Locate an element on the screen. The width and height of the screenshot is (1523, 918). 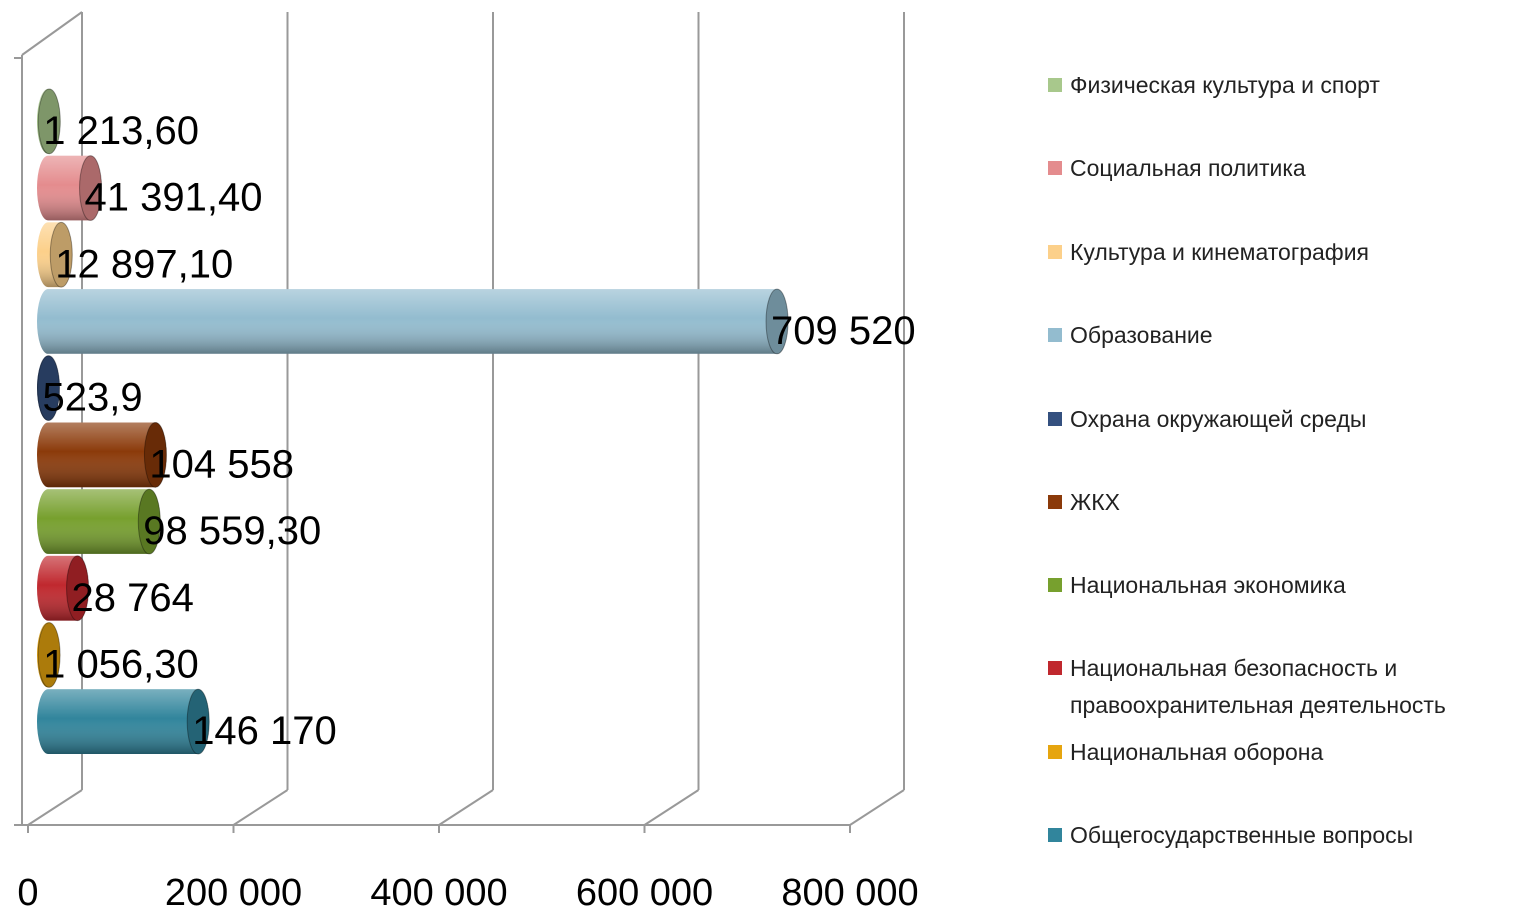
legend-entry: Физическая культура и спорт is located at coordinates (1283, 85).